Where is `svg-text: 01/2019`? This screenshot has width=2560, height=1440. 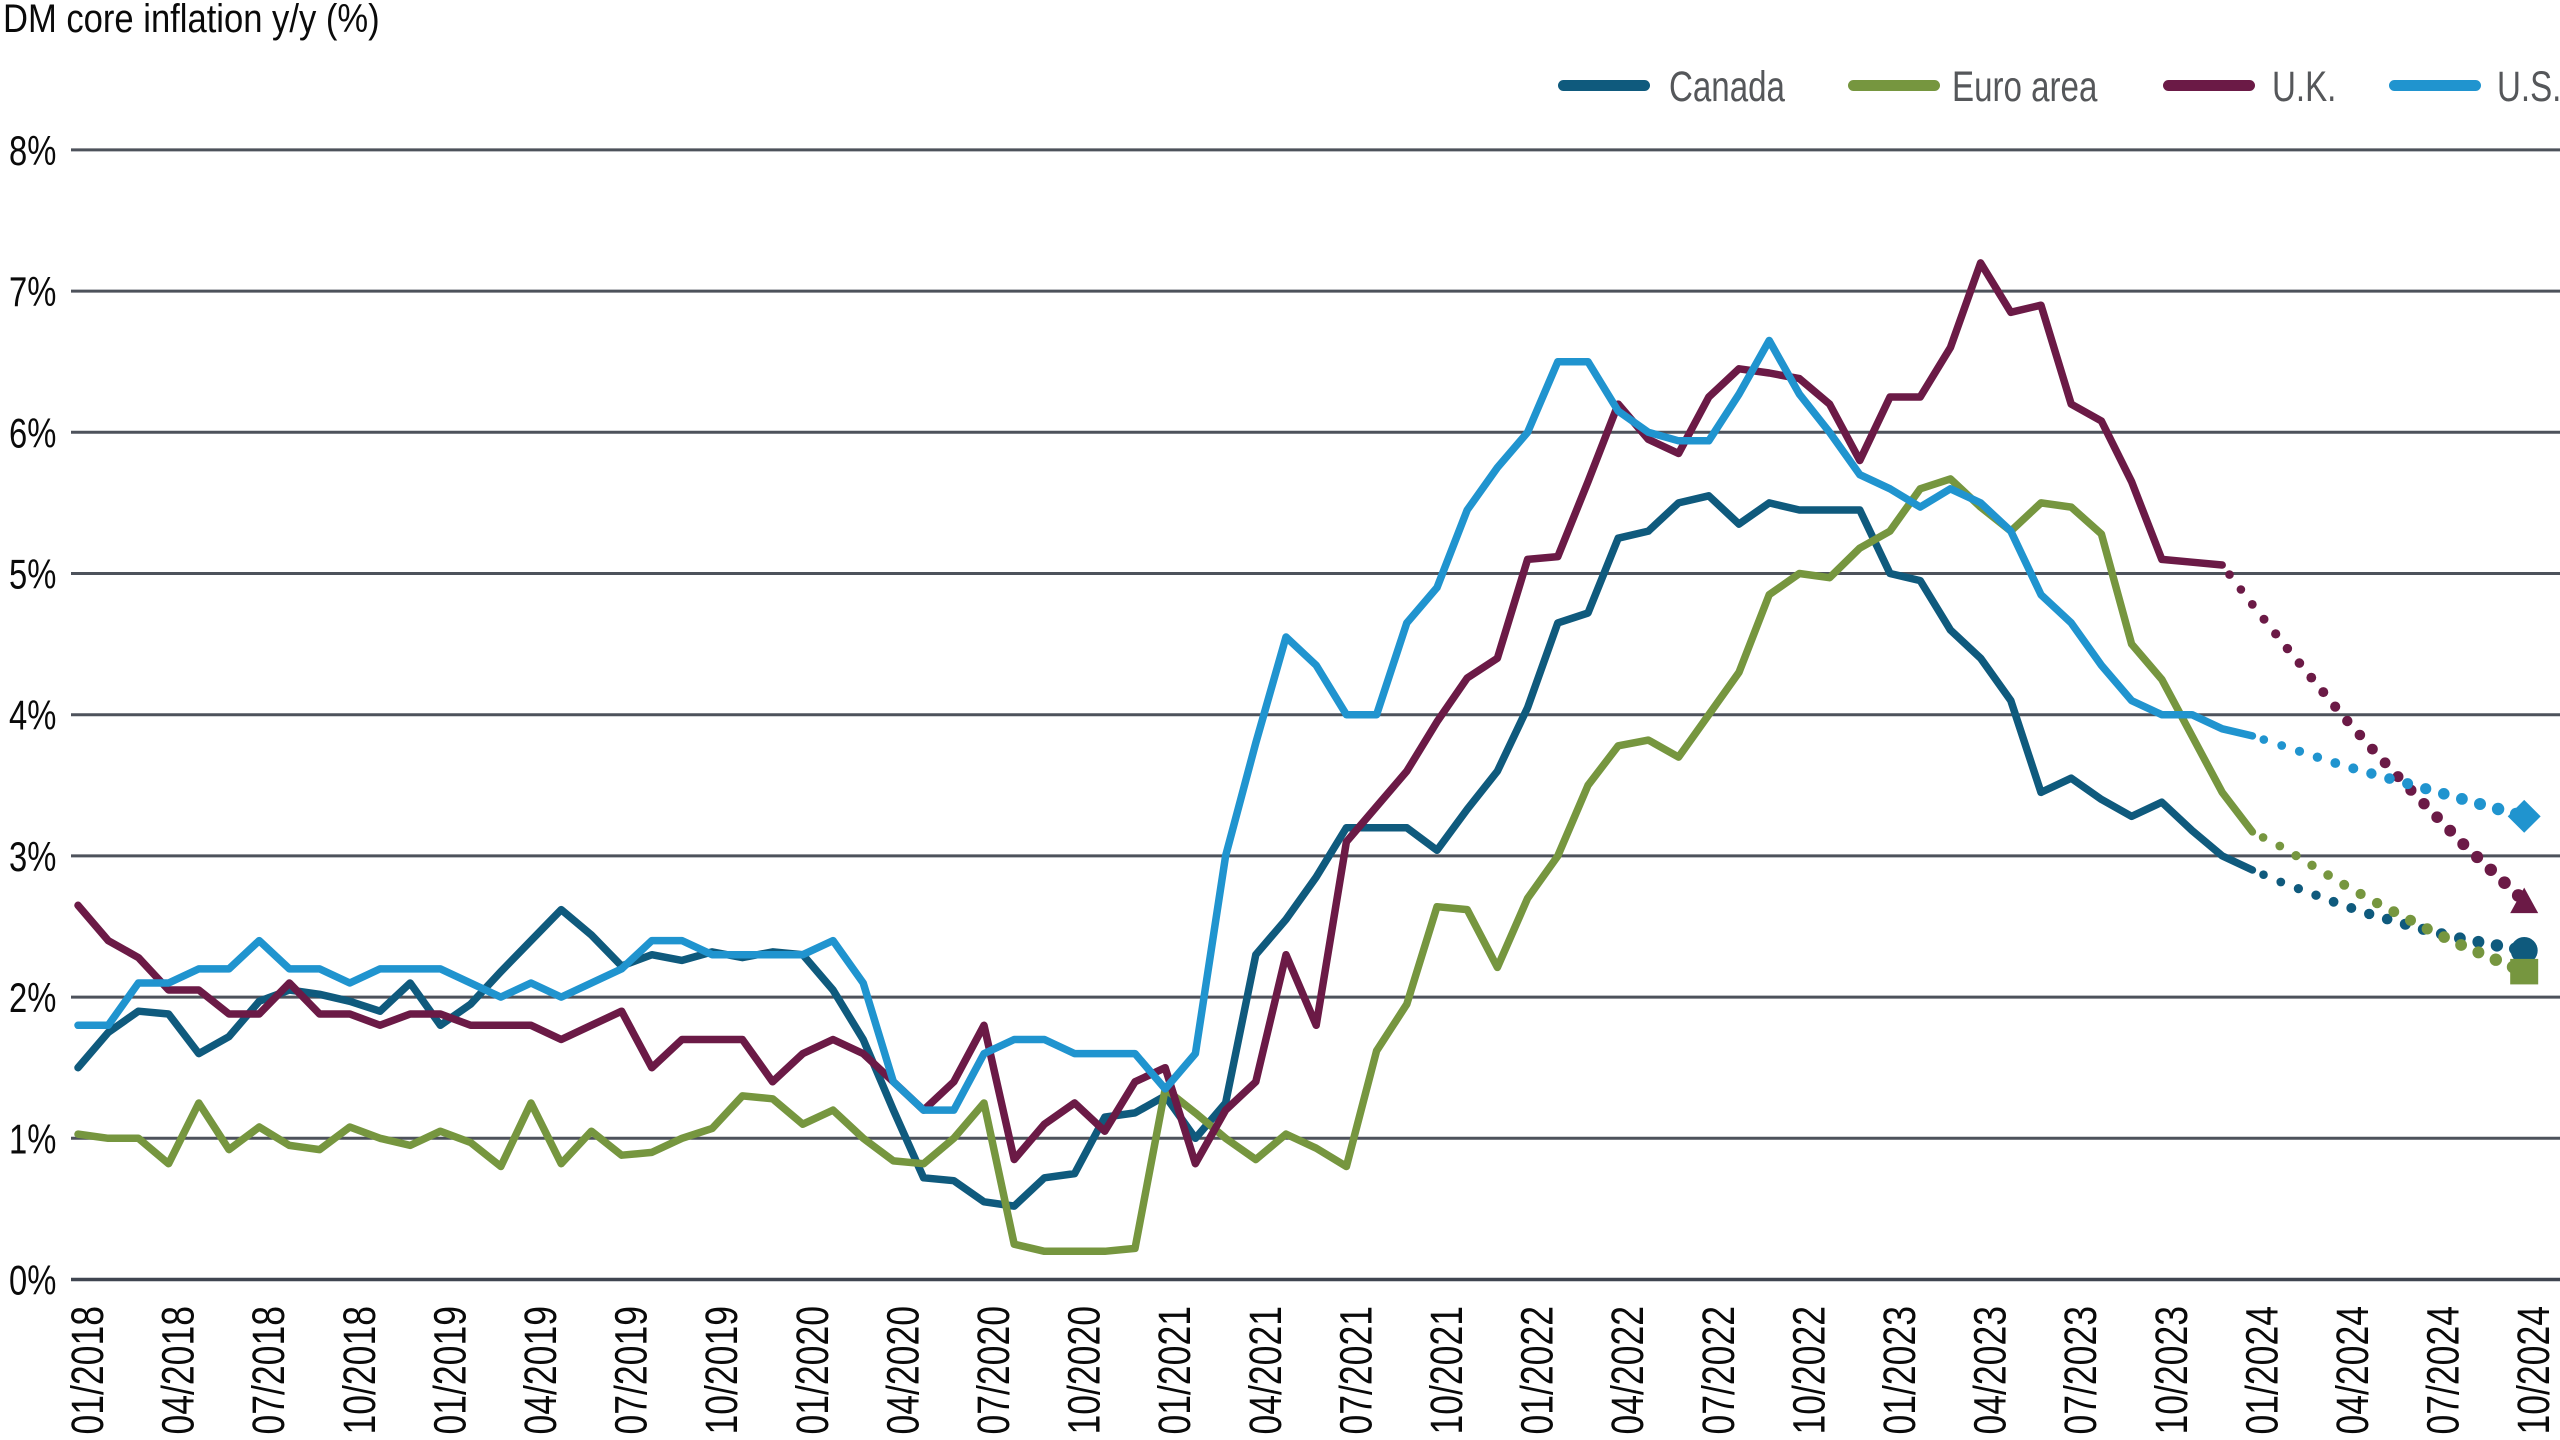
svg-text: 01/2019 is located at coordinates (449, 1370).